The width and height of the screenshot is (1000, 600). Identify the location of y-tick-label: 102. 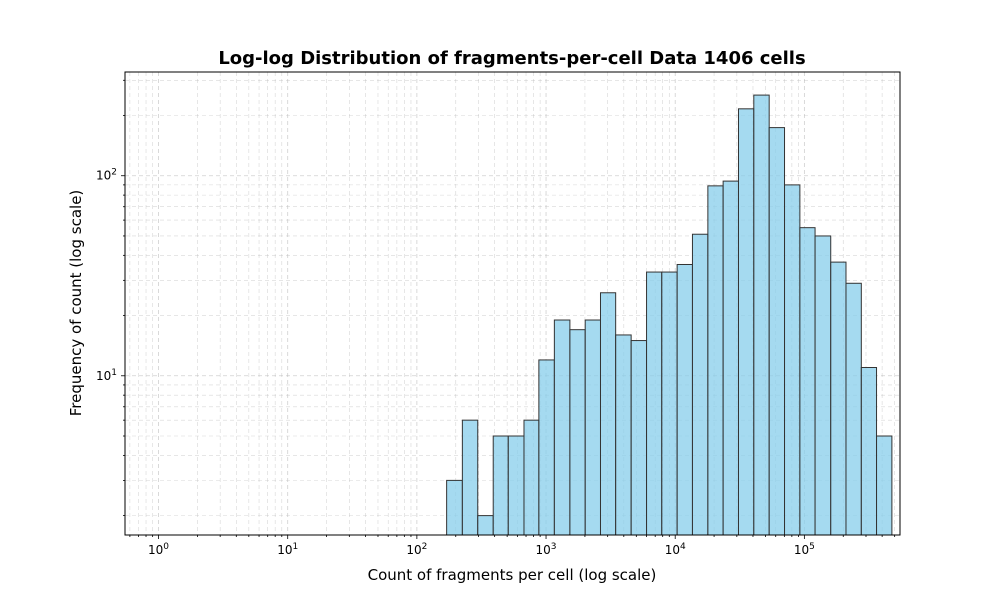
(106, 175).